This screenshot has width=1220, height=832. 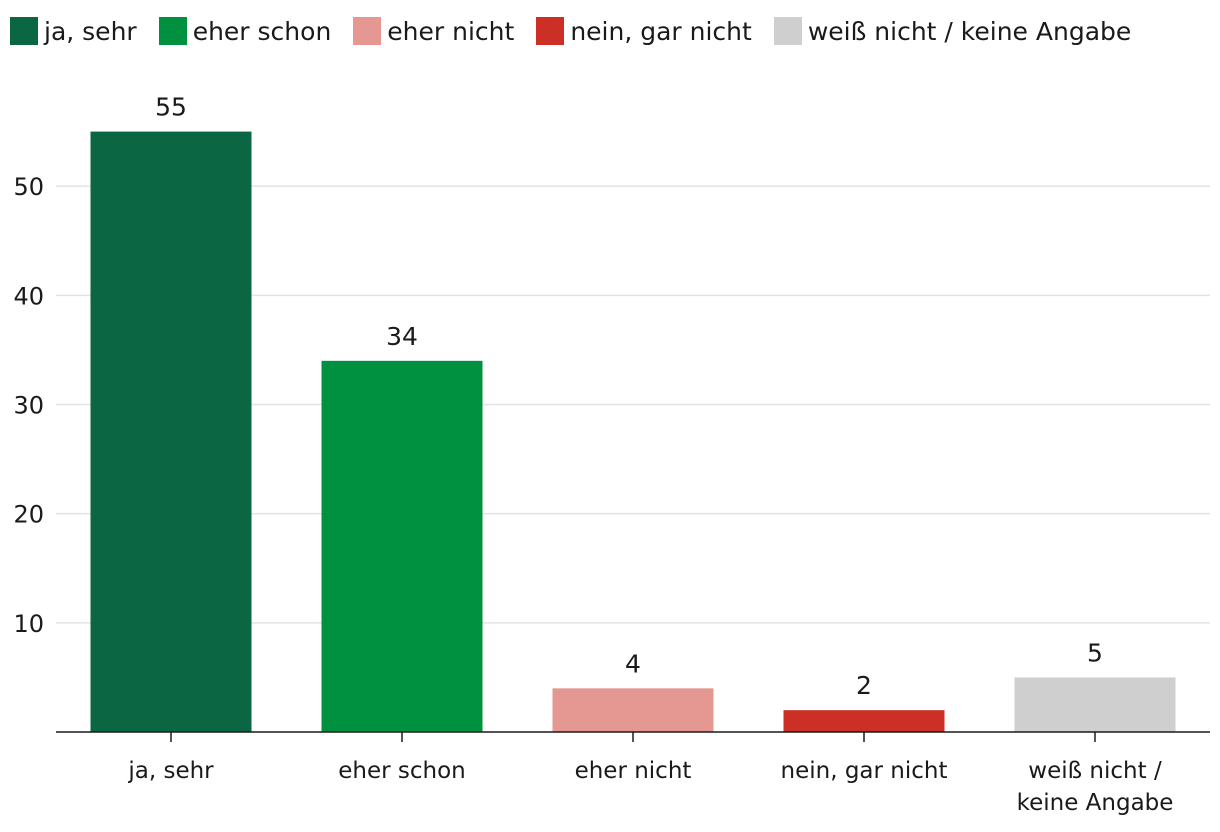 What do you see at coordinates (402, 336) in the screenshot?
I see `data-label: 34` at bounding box center [402, 336].